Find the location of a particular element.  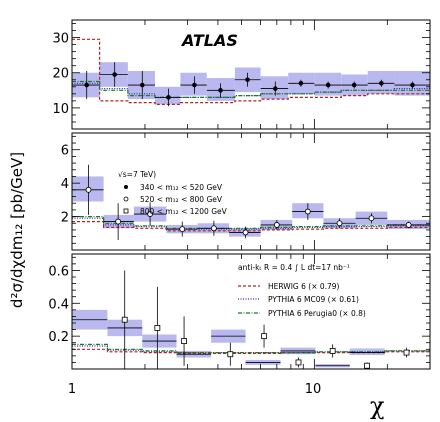

y-tick-label: 10 is located at coordinates (60, 109).